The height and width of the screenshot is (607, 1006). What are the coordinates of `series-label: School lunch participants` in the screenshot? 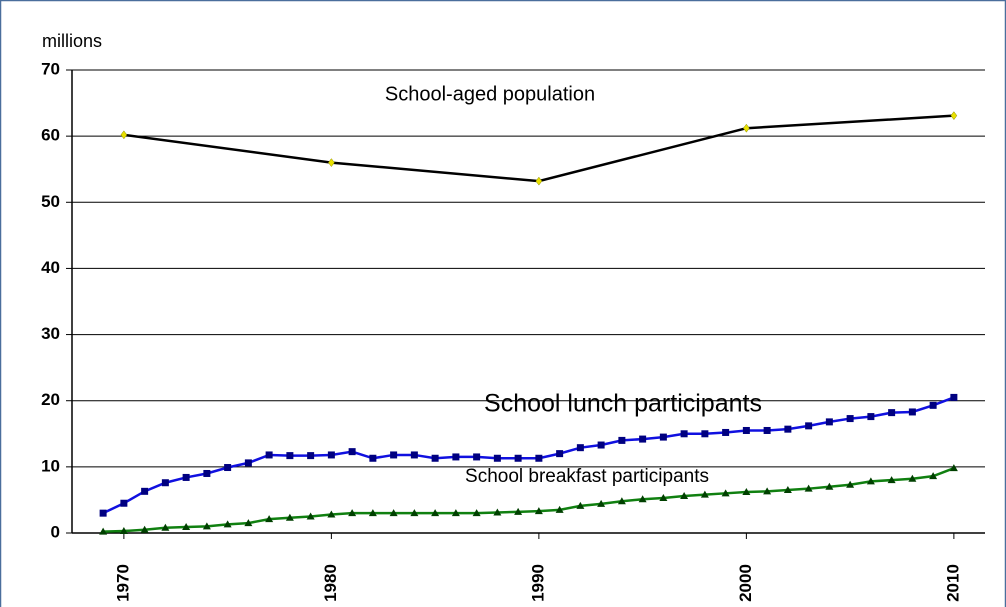 It's located at (623, 404).